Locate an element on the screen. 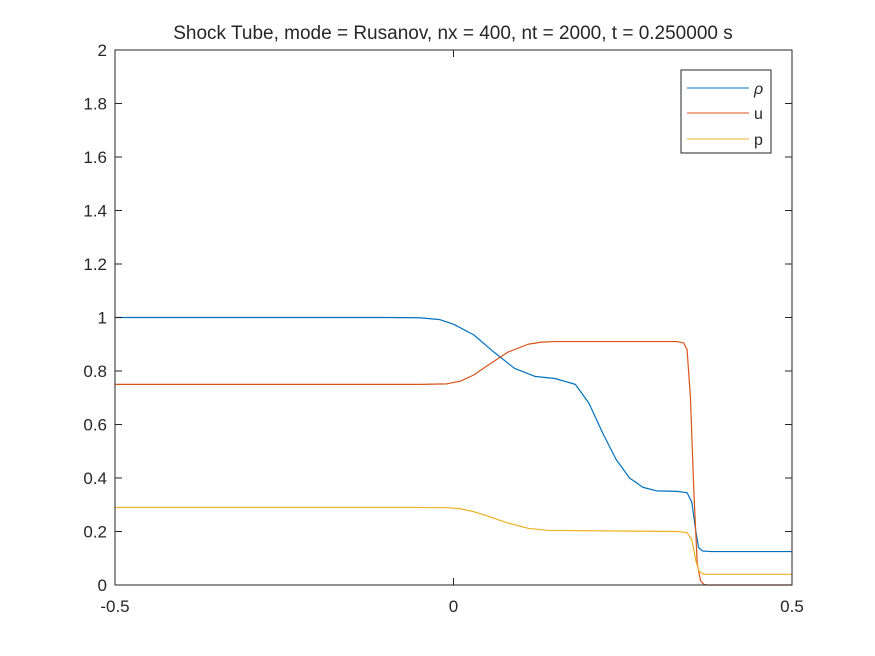 This screenshot has height=656, width=875. y-tick-label: 0 is located at coordinates (102, 585).